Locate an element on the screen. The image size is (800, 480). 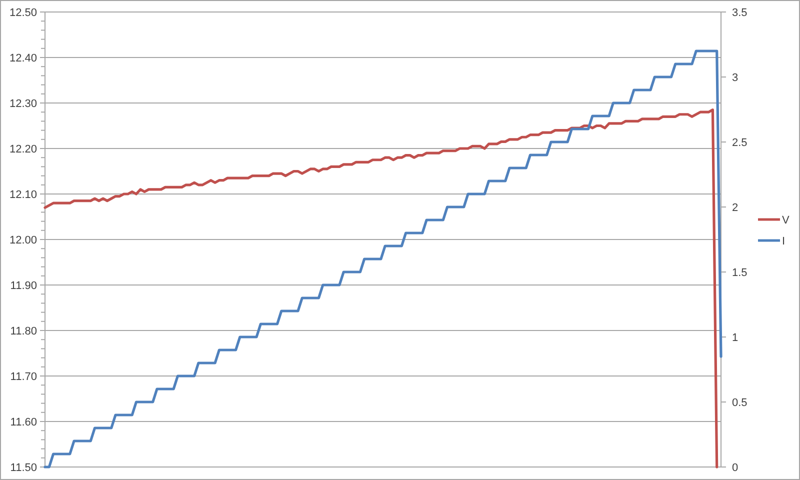
y-tick-label: 12.20 is located at coordinates (23, 149).